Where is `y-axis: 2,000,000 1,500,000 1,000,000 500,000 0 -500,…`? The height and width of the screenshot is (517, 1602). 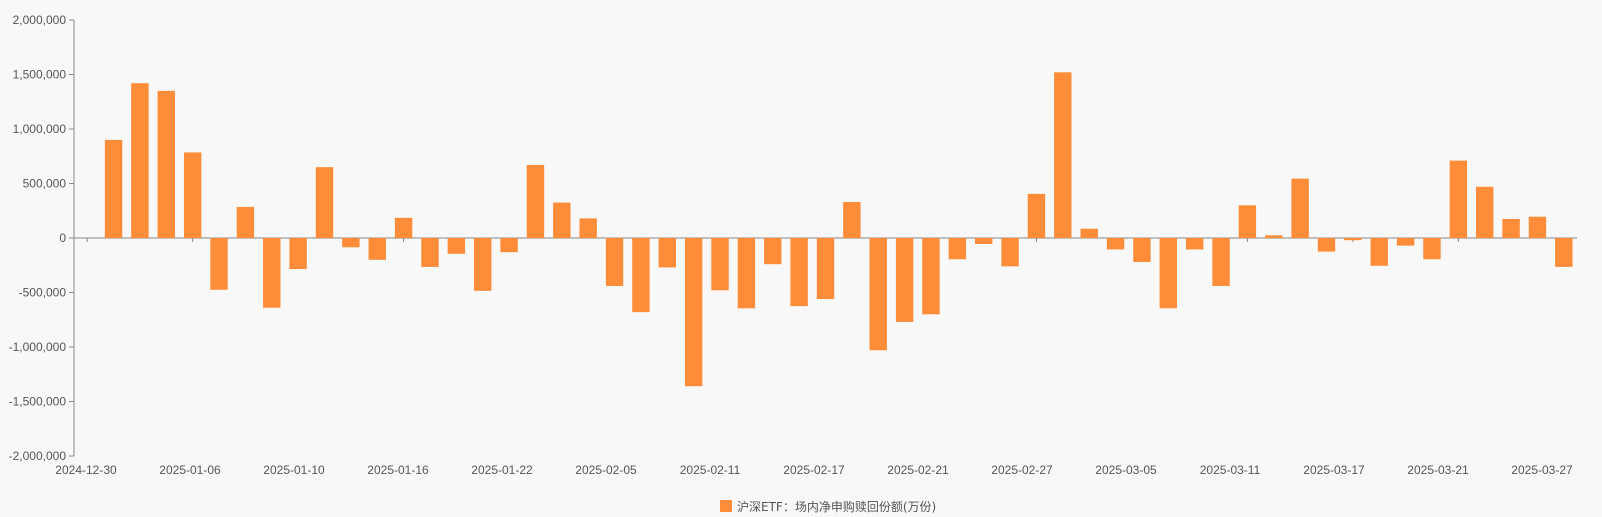
y-axis: 2,000,000 1,500,000 1,000,000 500,000 0 -500,… is located at coordinates (42, 238).